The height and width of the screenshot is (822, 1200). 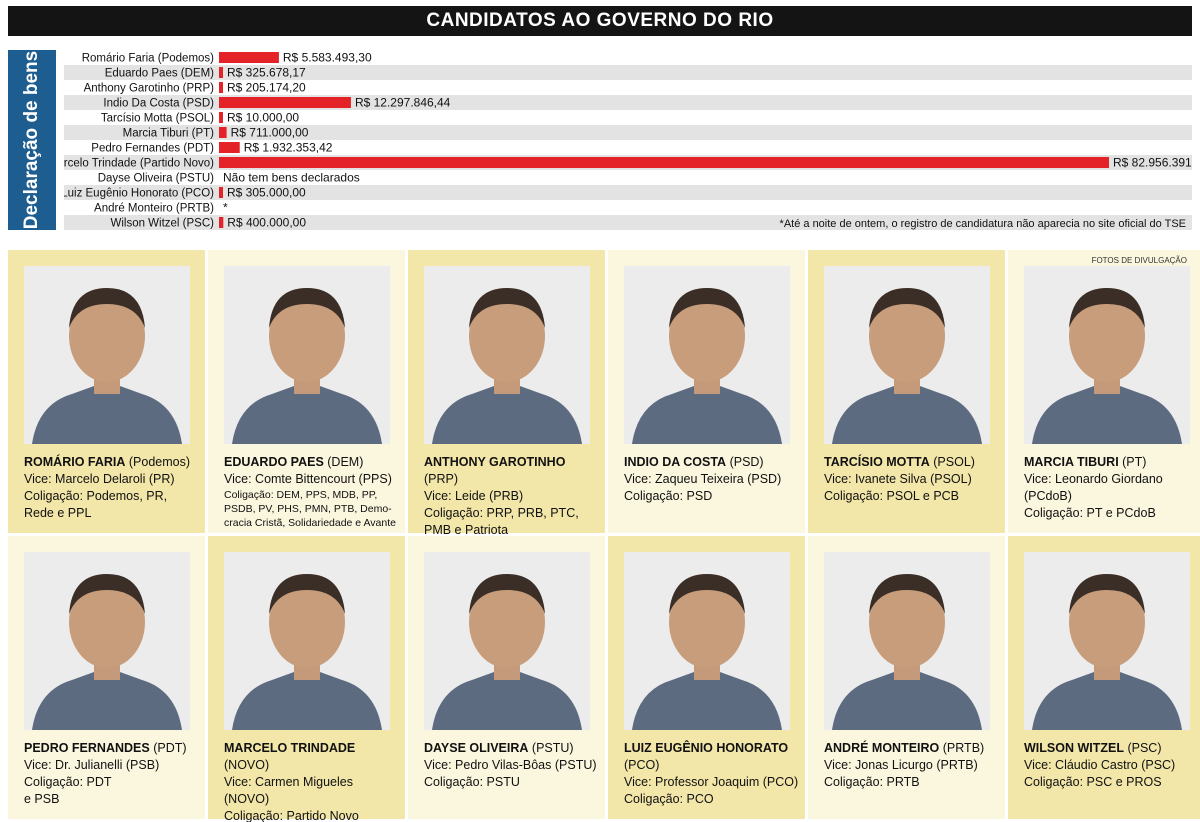 I want to click on candidate-detail: (PCdoB), so click(x=1048, y=496).